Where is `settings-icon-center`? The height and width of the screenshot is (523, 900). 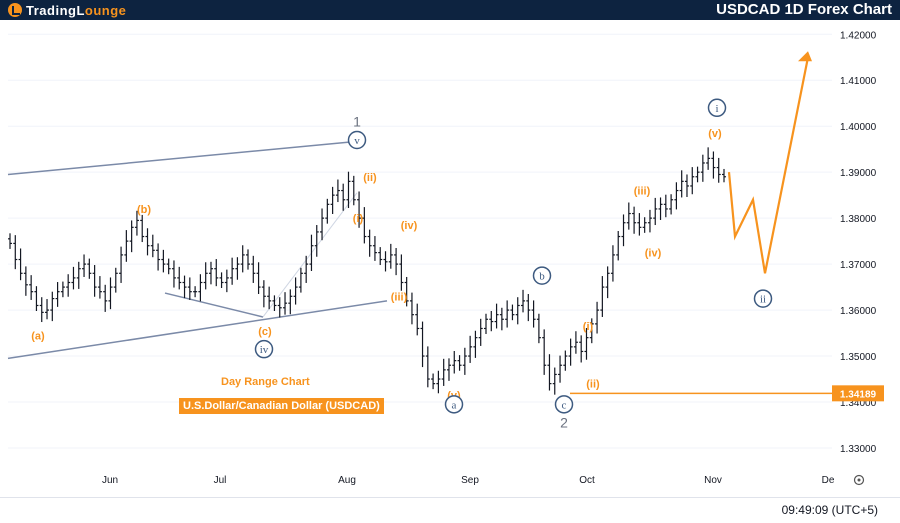
settings-icon-center is located at coordinates (859, 480).